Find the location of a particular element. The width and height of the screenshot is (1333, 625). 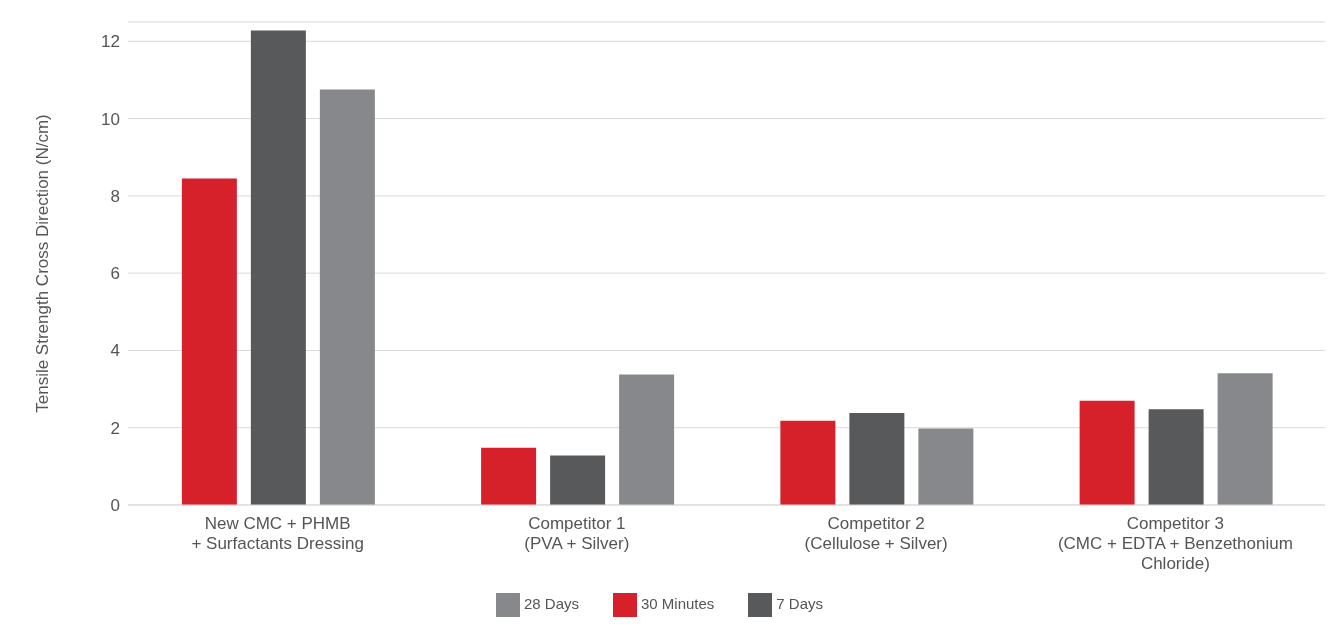

legend-label: 7 Days is located at coordinates (800, 603).